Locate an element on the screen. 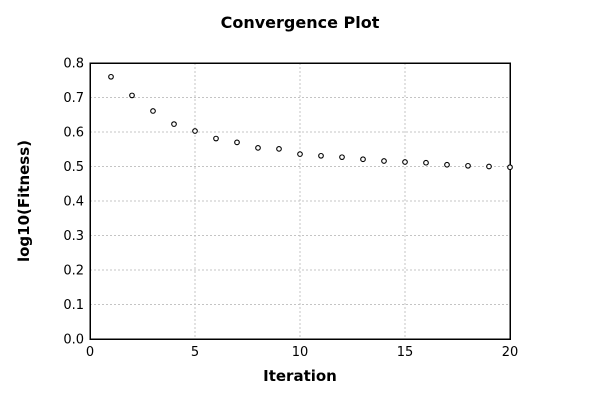  chart-title: Convergence Plot is located at coordinates (300, 22).